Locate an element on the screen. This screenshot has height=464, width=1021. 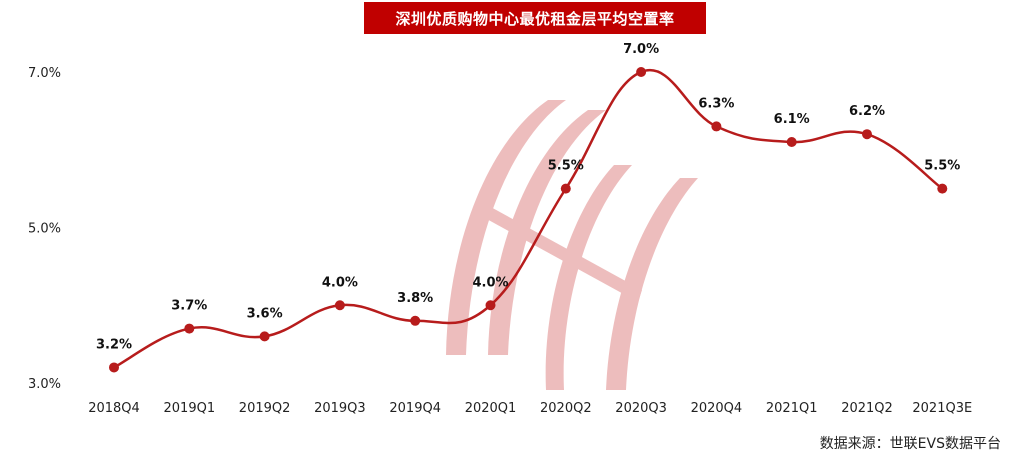
data-label: 3.2% is located at coordinates (114, 344).